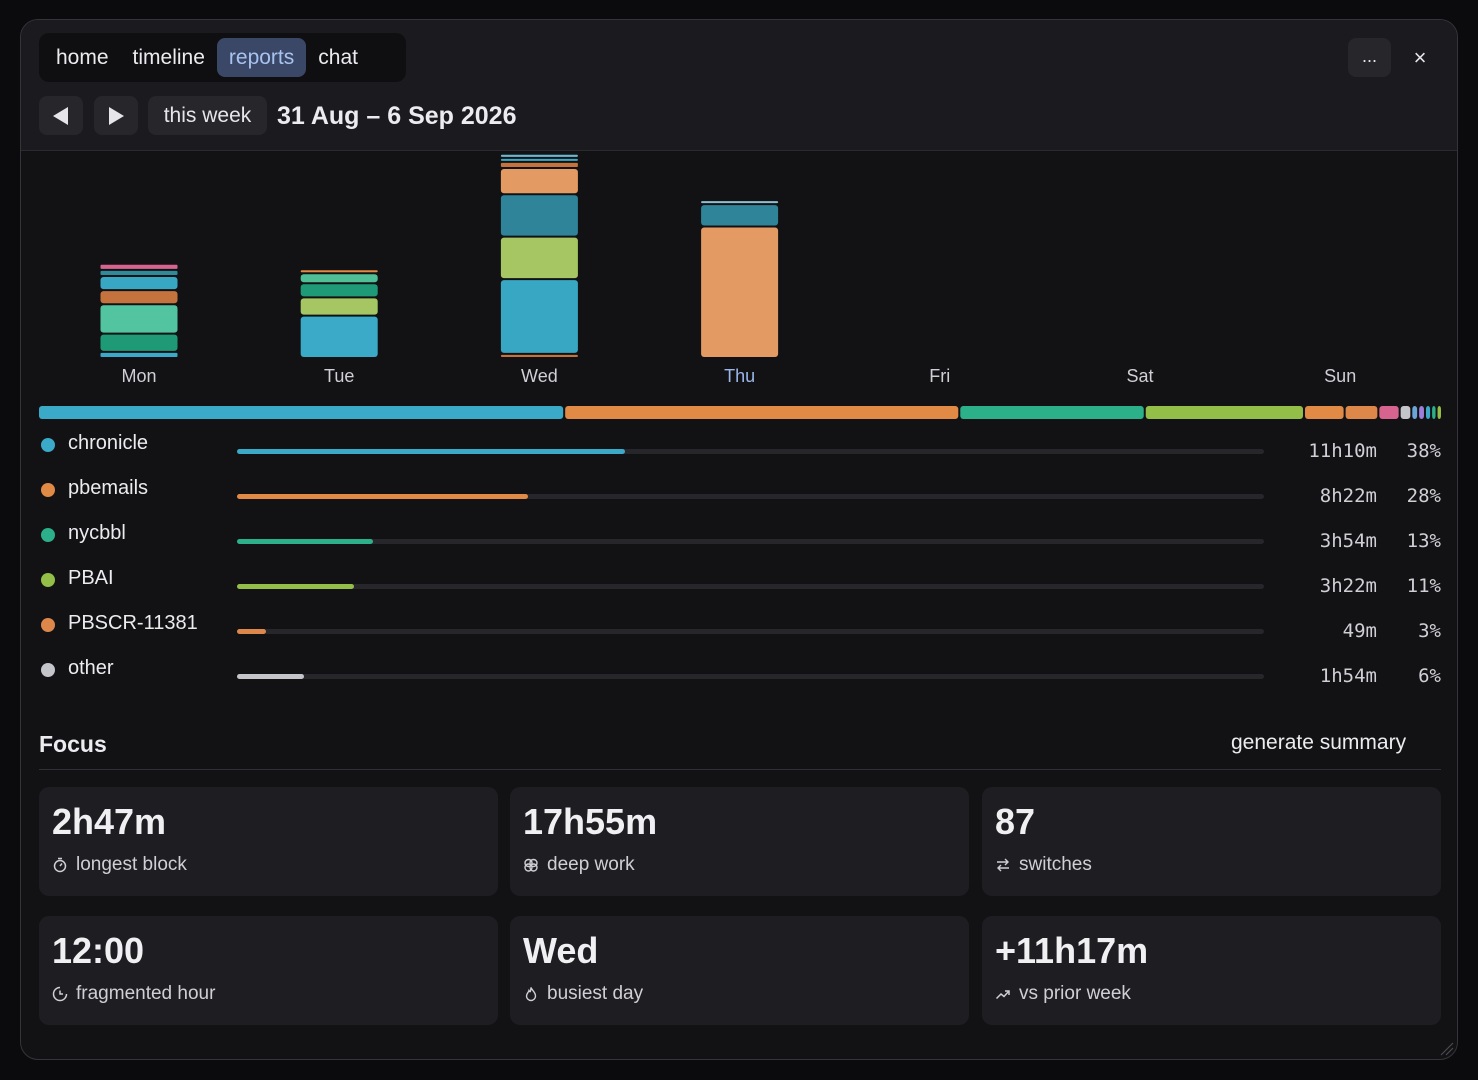  Describe the element at coordinates (1423, 451) in the screenshot. I see `category-percent: 38%` at that location.